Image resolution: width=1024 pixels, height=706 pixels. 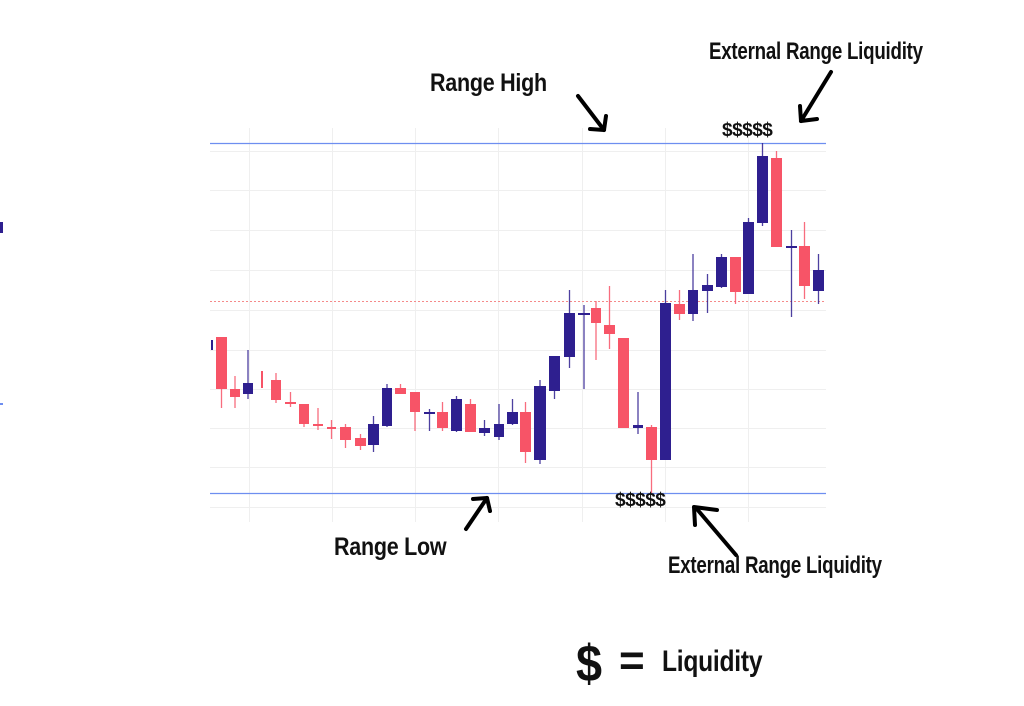 I want to click on ext-liquidity-top-label: External Range Liquidity, so click(x=816, y=51).